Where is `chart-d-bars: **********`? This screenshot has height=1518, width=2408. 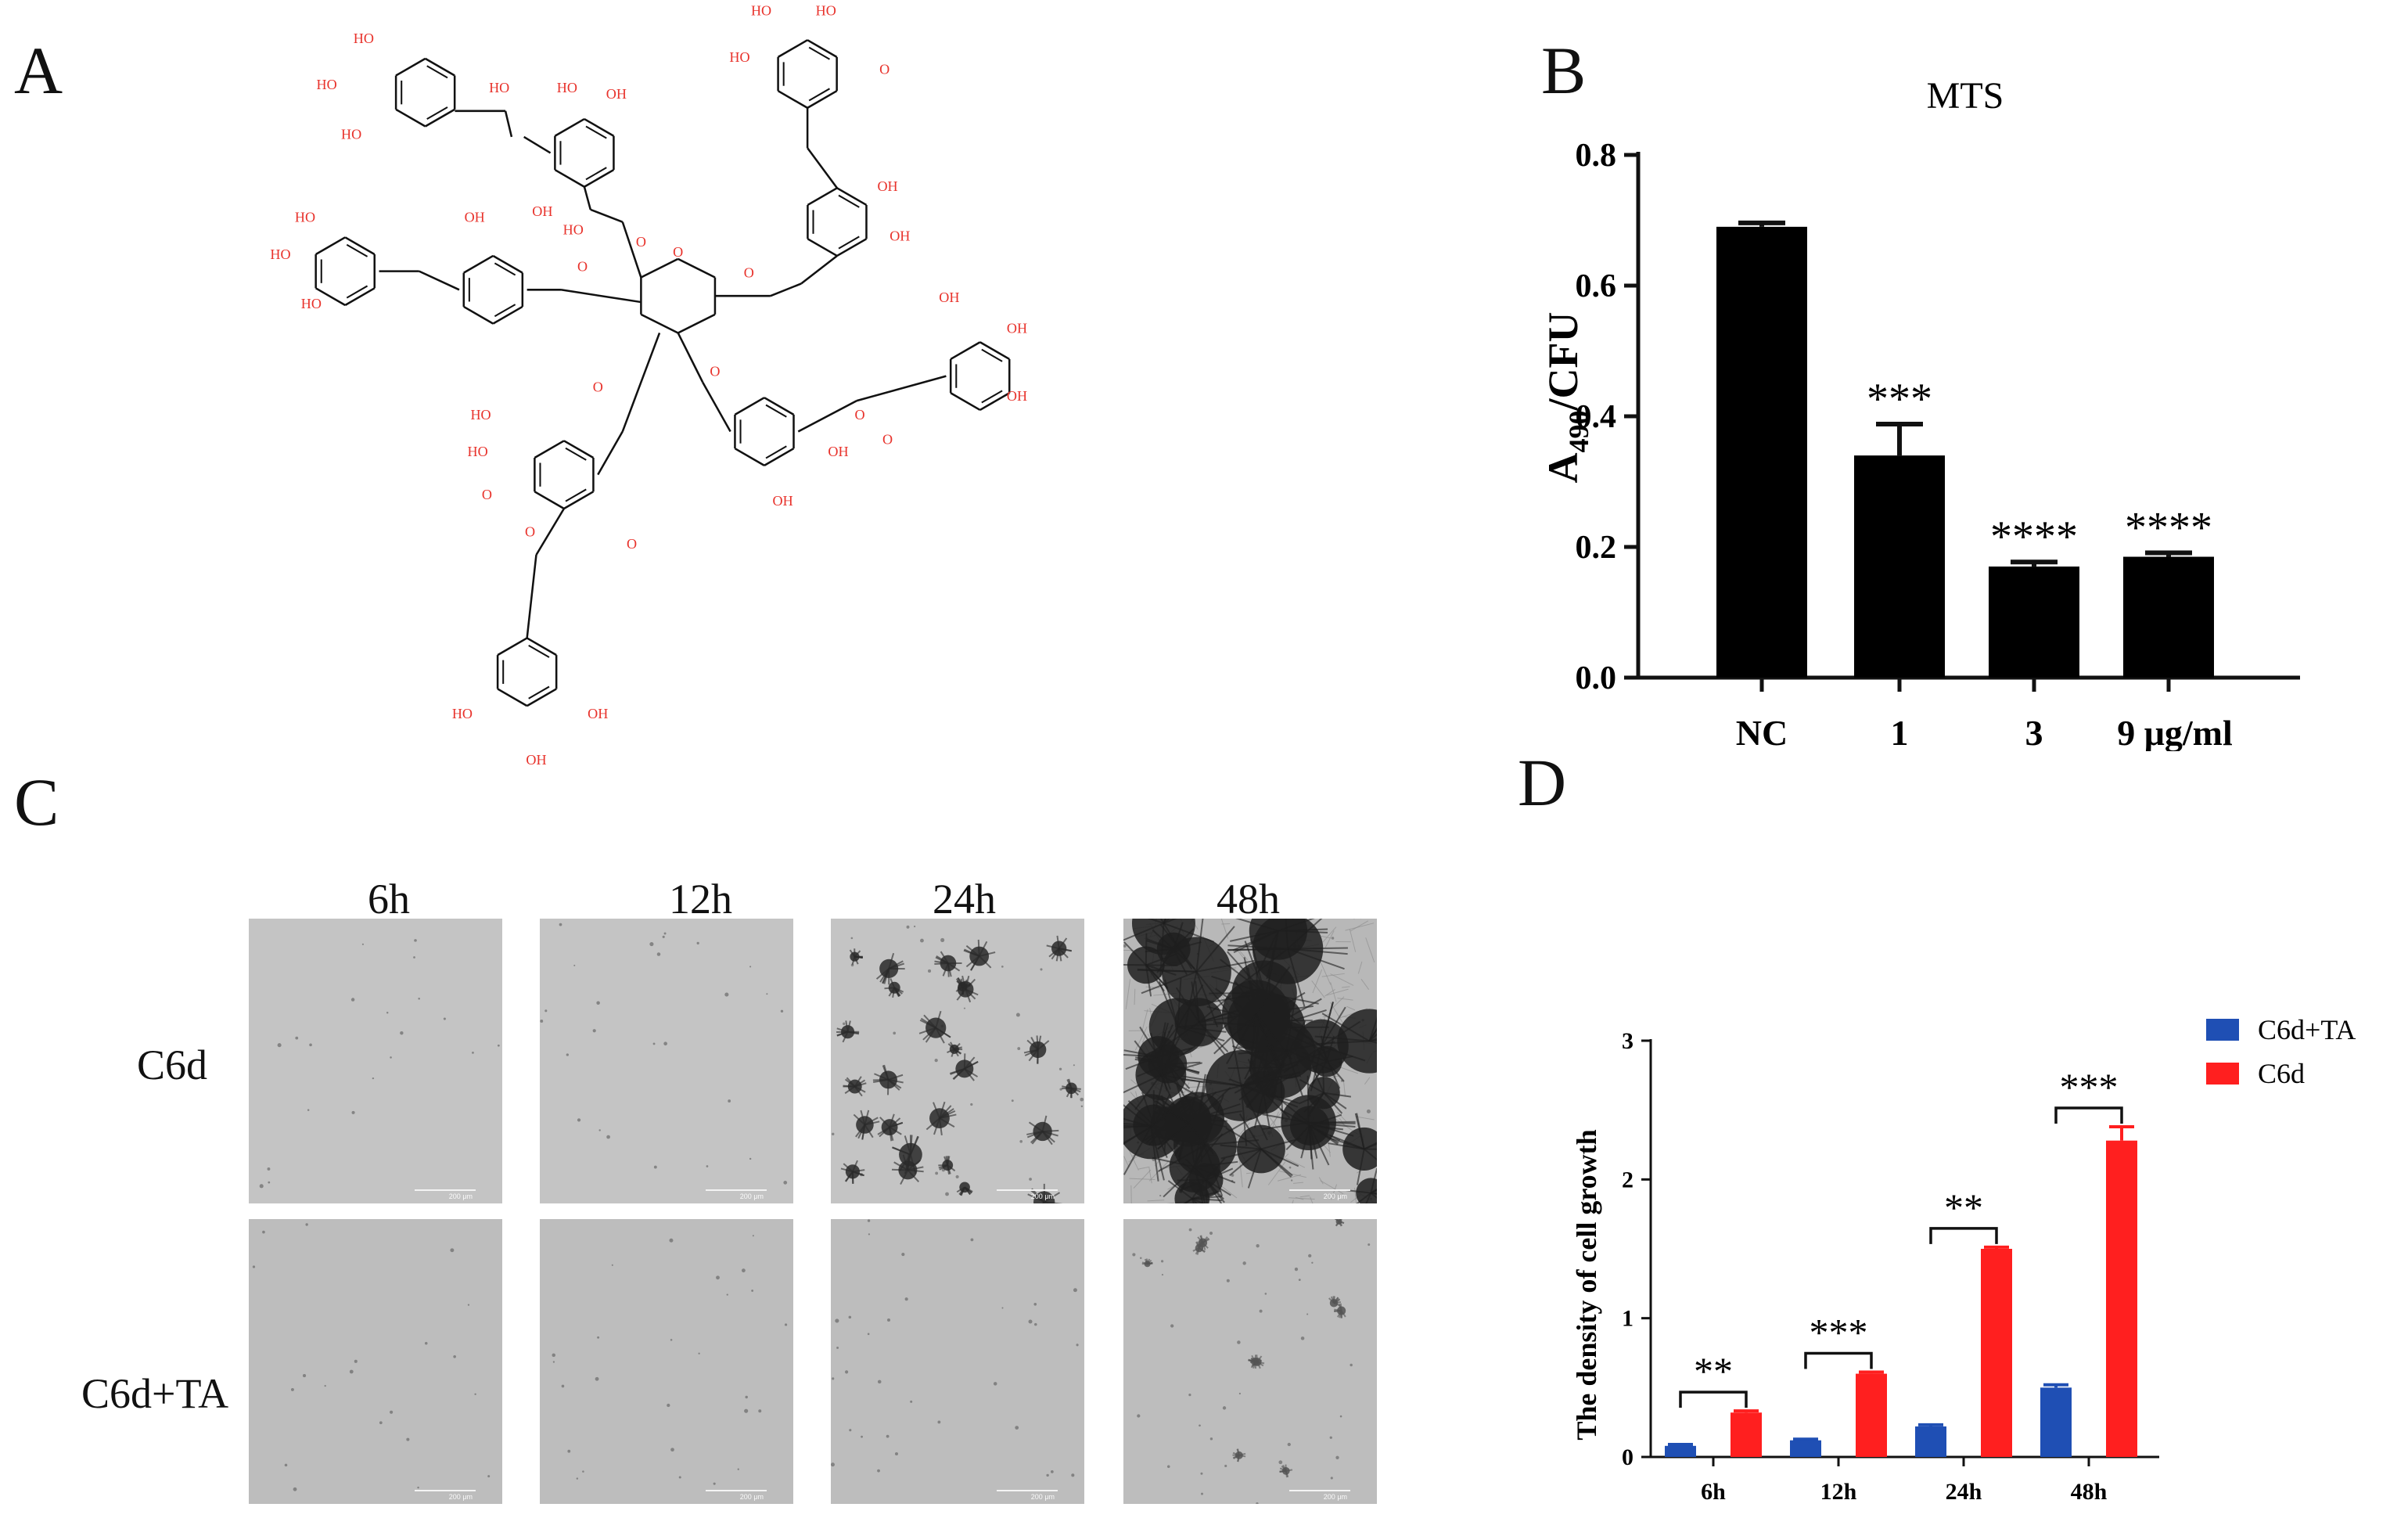
chart-d-bars: ********** is located at coordinates (1901, 1261).